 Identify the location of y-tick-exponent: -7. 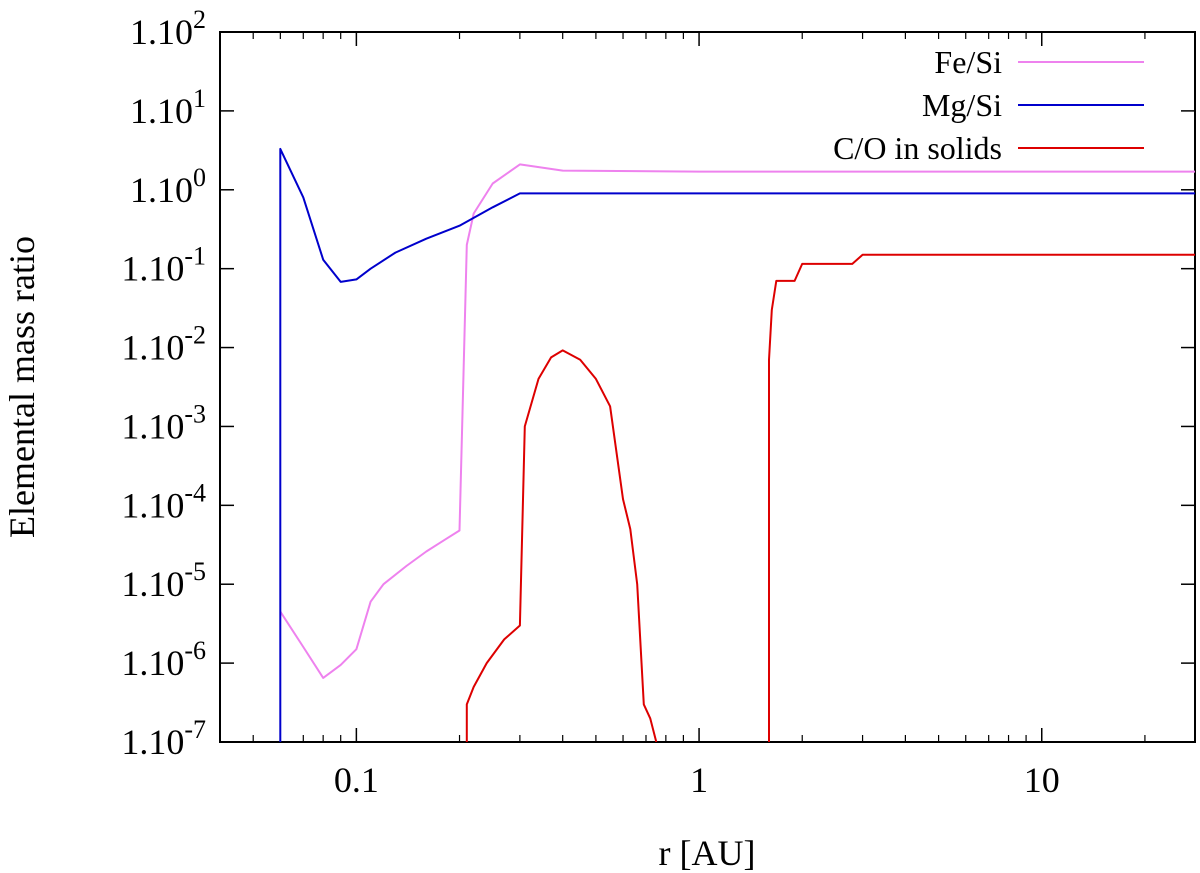
(195, 729).